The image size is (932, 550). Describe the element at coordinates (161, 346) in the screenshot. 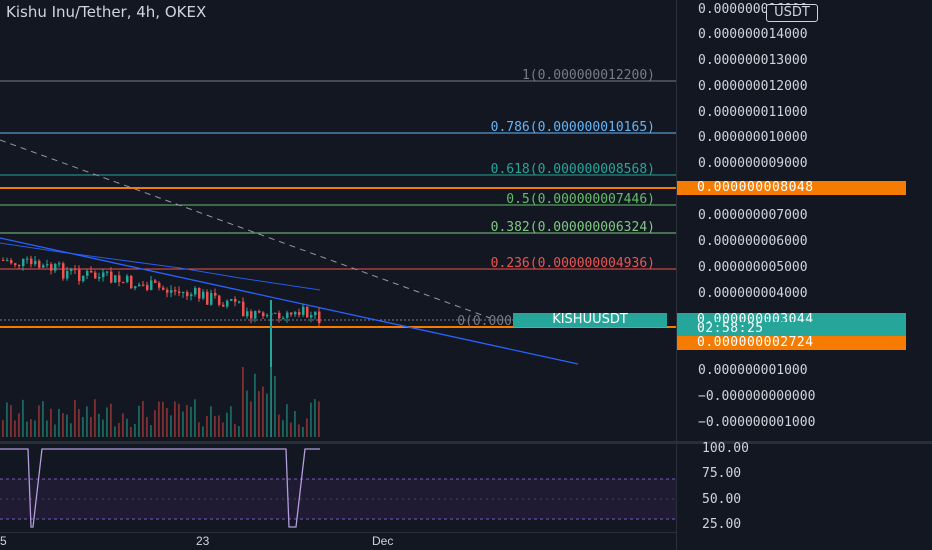

I see `candlestick-series` at that location.